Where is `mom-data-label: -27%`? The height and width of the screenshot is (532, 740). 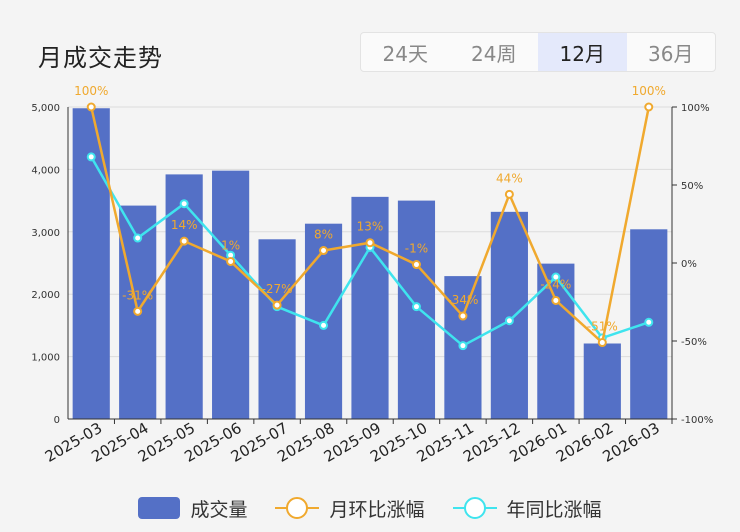
mom-data-label: -27% is located at coordinates (277, 289).